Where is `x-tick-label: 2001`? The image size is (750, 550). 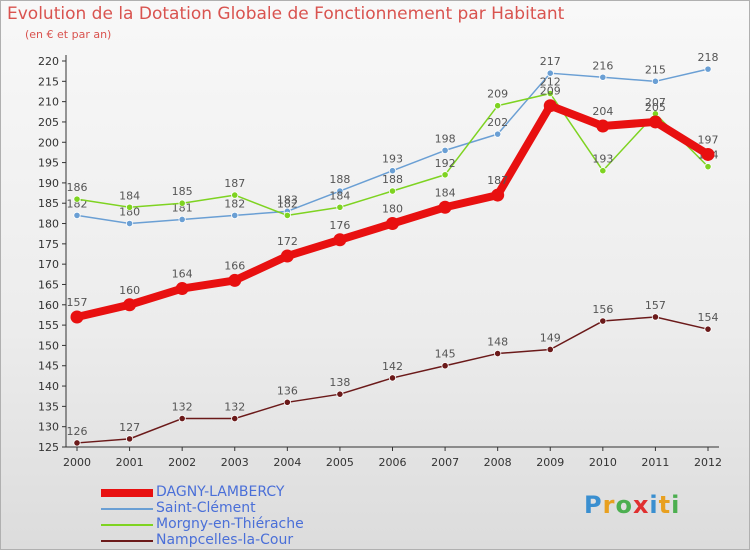
x-tick-label: 2001 is located at coordinates (130, 462).